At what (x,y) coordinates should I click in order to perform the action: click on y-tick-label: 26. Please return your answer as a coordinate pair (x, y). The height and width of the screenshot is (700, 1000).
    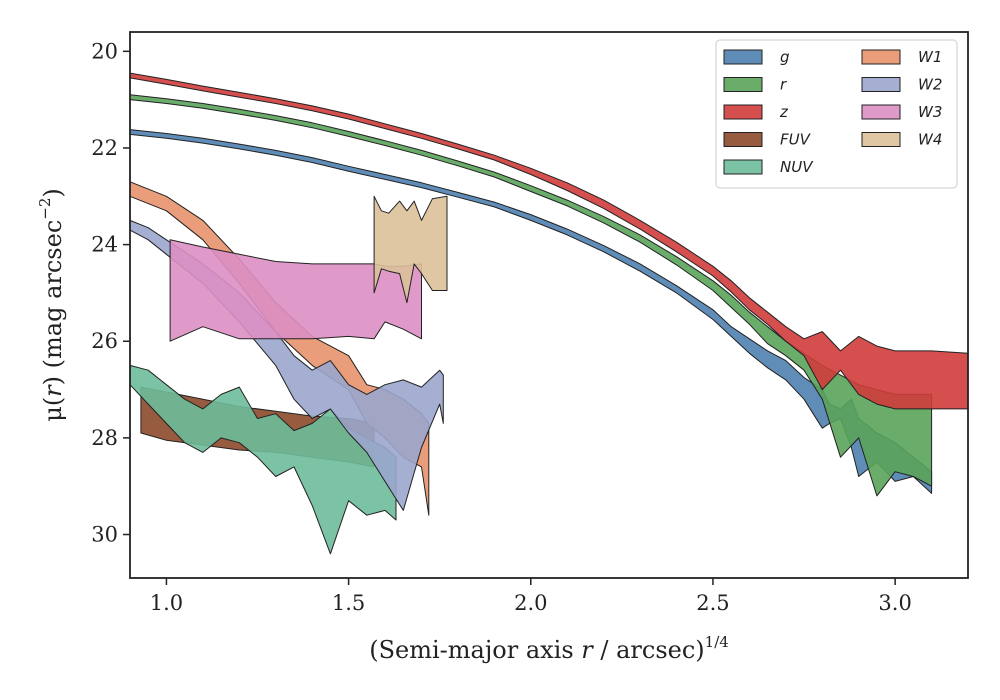
    Looking at the image, I should click on (104, 341).